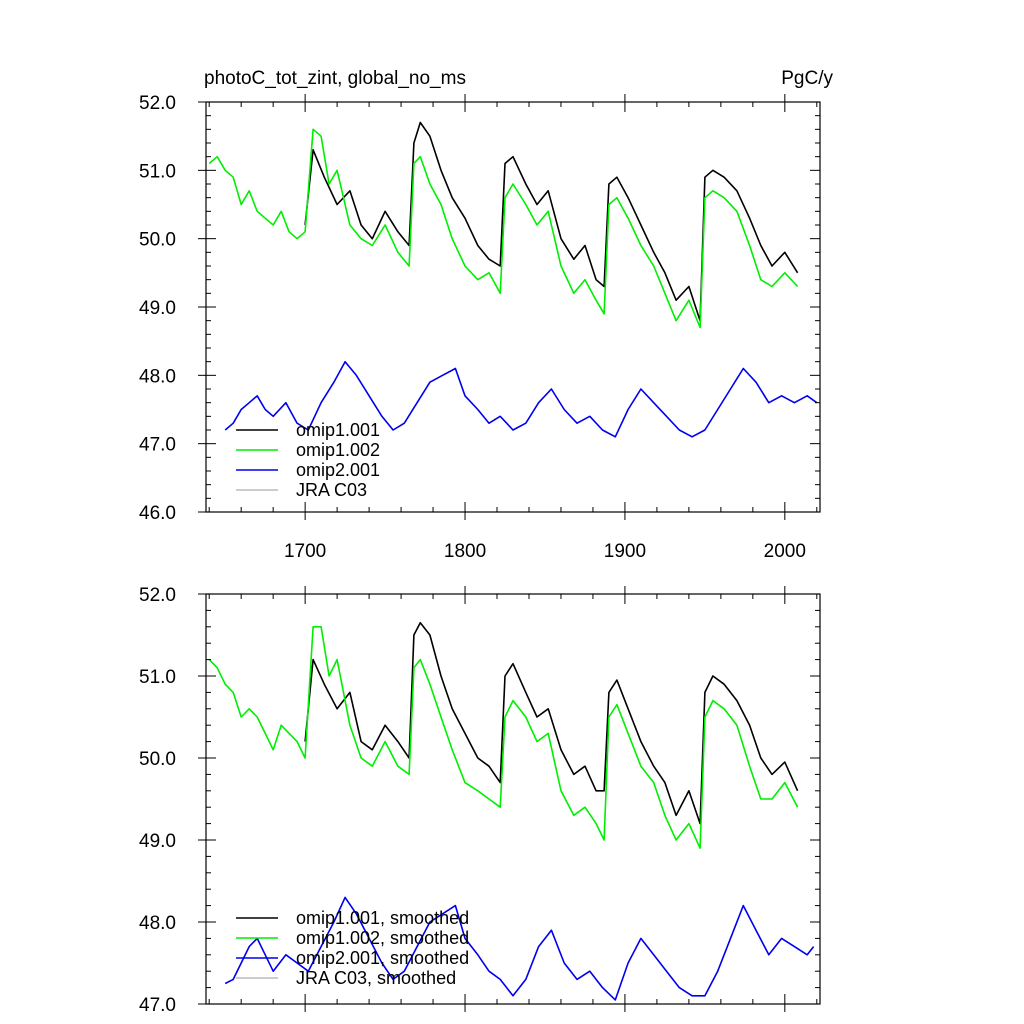 The height and width of the screenshot is (1024, 1024). What do you see at coordinates (382, 918) in the screenshot?
I see `legend-label: omip1.001, smoothed` at bounding box center [382, 918].